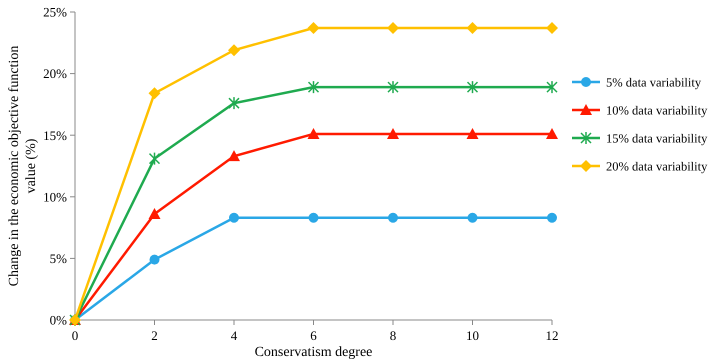 Image resolution: width=722 pixels, height=360 pixels. I want to click on legend-label: 20% data variability, so click(657, 166).